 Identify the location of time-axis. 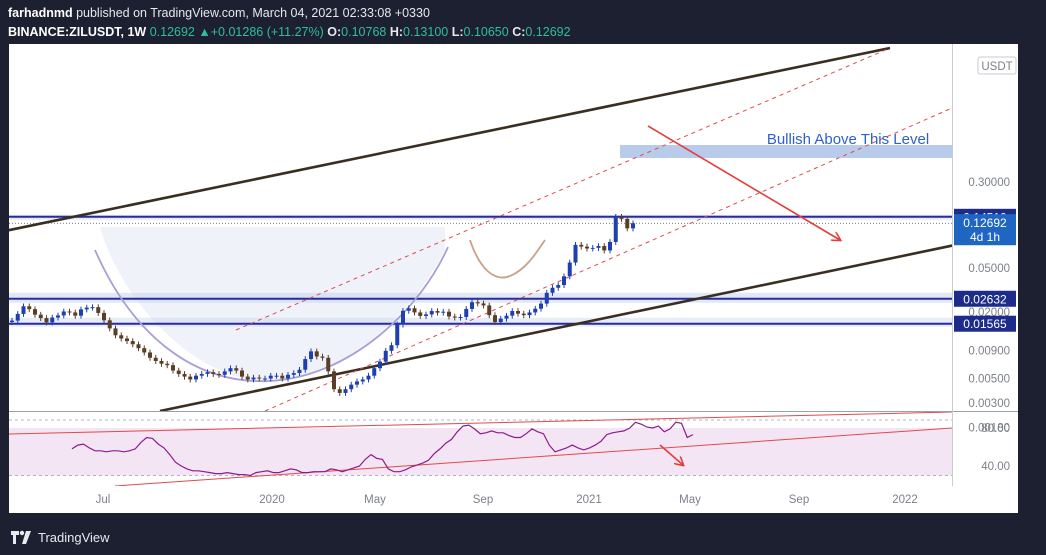
(513, 499).